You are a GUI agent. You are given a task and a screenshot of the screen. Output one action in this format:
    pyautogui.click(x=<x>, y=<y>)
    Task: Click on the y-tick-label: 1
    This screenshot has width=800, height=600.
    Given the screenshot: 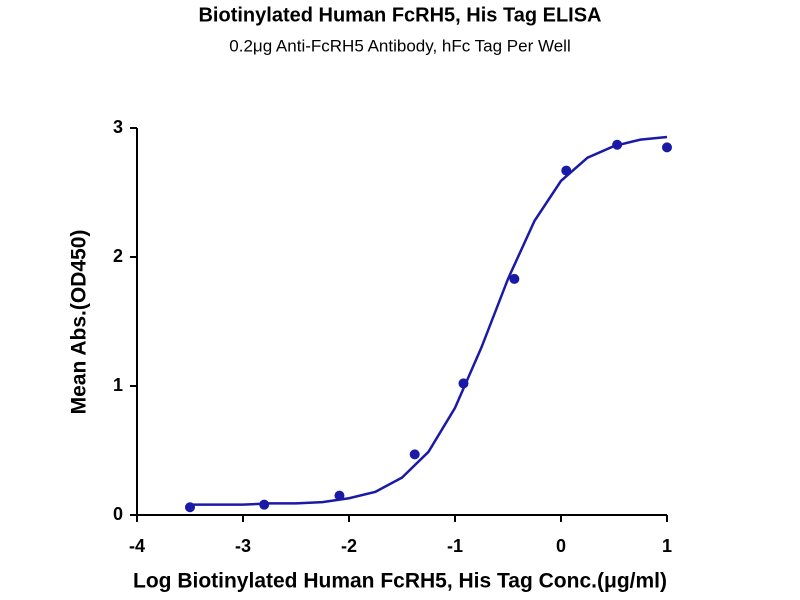 What is the action you would take?
    pyautogui.click(x=118, y=385)
    